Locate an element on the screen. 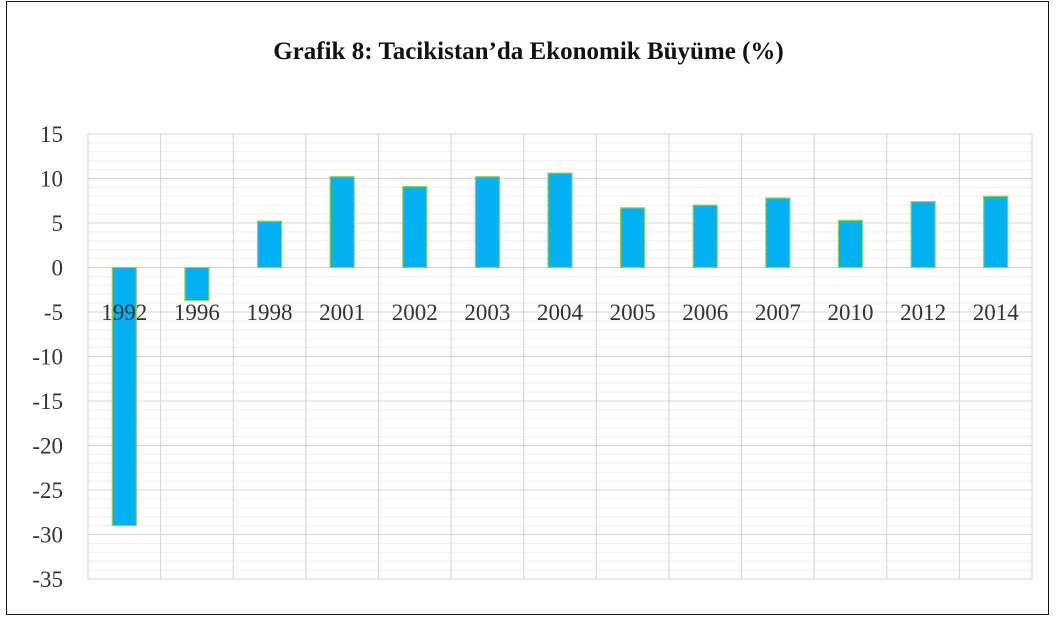 The height and width of the screenshot is (619, 1057). y-tick-label: -30 is located at coordinates (47, 535).